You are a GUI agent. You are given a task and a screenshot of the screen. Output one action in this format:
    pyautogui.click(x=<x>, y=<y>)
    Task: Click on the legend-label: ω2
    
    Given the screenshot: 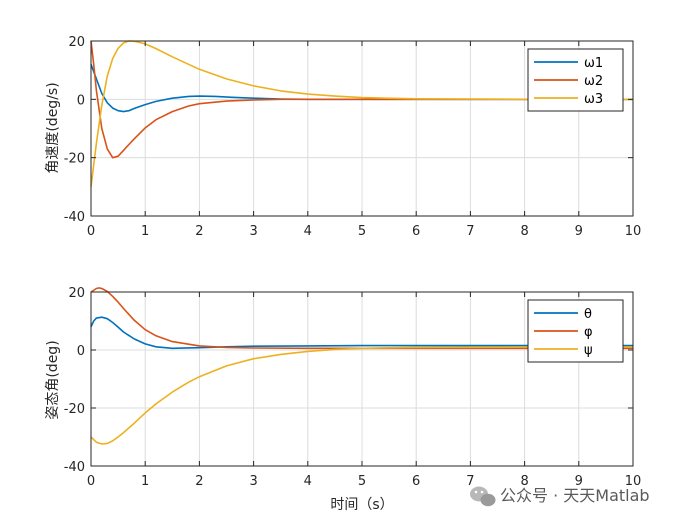 What is the action you would take?
    pyautogui.click(x=593, y=81)
    